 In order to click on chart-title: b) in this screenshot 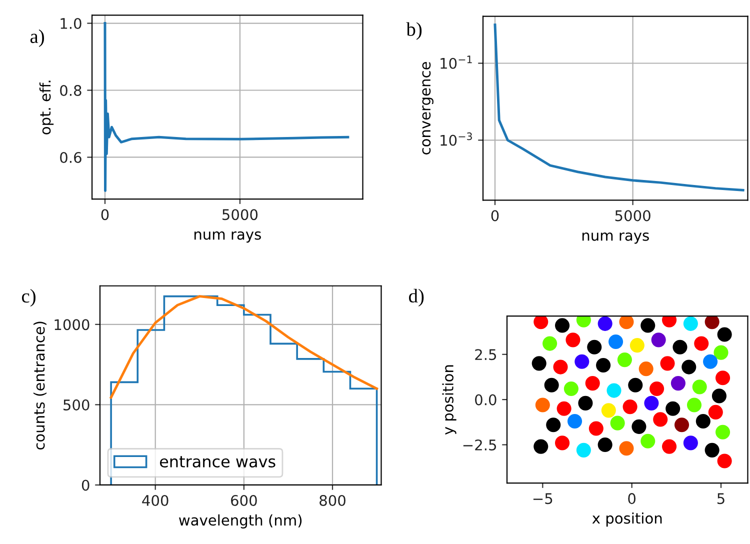, I will do `click(414, 31)`.